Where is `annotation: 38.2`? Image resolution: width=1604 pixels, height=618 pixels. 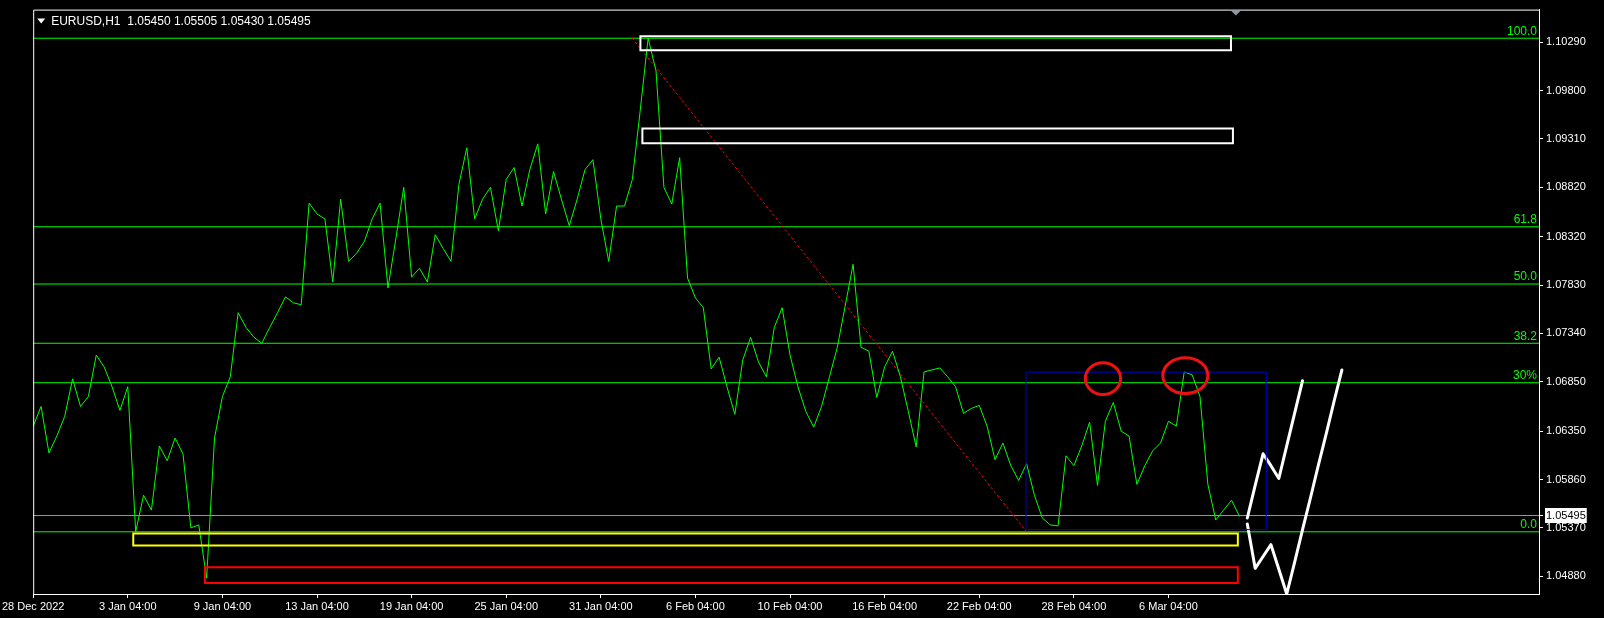 annotation: 38.2 is located at coordinates (1525, 335).